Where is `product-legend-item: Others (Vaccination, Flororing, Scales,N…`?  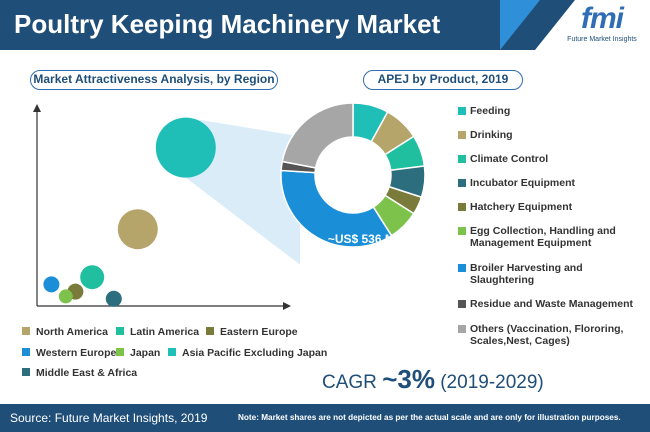
product-legend-item: Others (Vaccination, Flororing, Scales,N… is located at coordinates (553, 335).